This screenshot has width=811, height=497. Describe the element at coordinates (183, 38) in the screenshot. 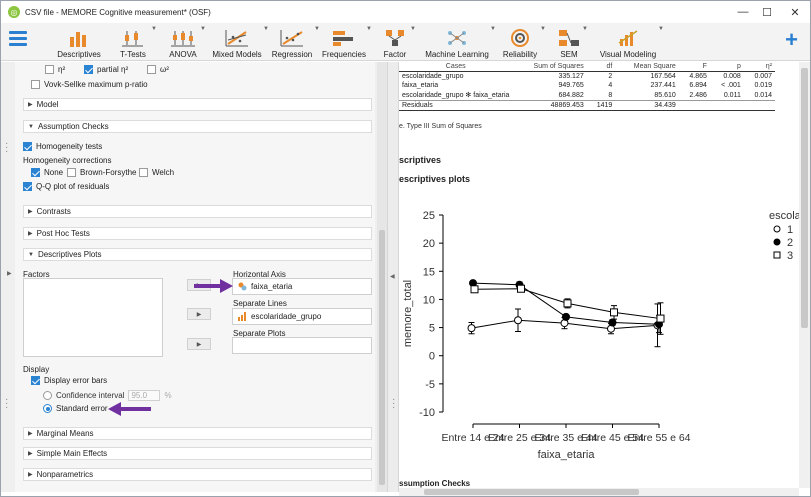

I see `anova-icon` at that location.